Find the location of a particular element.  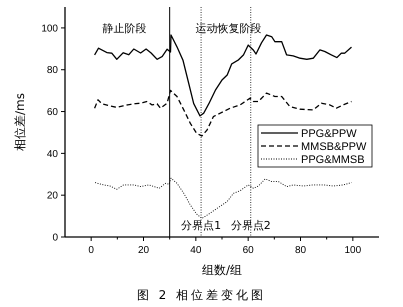

y-axis-title: 相位差/ms is located at coordinates (20, 122).